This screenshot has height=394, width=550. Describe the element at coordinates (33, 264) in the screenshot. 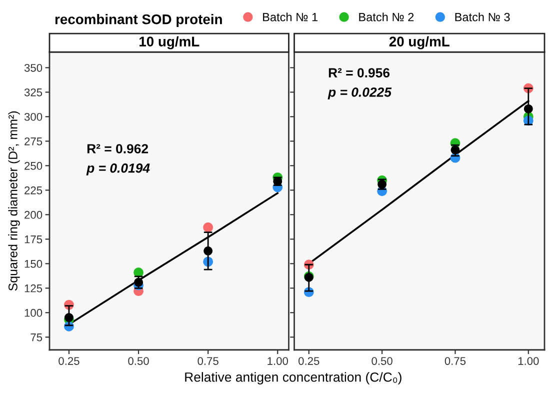

I see `y-tick-label: 150` at that location.